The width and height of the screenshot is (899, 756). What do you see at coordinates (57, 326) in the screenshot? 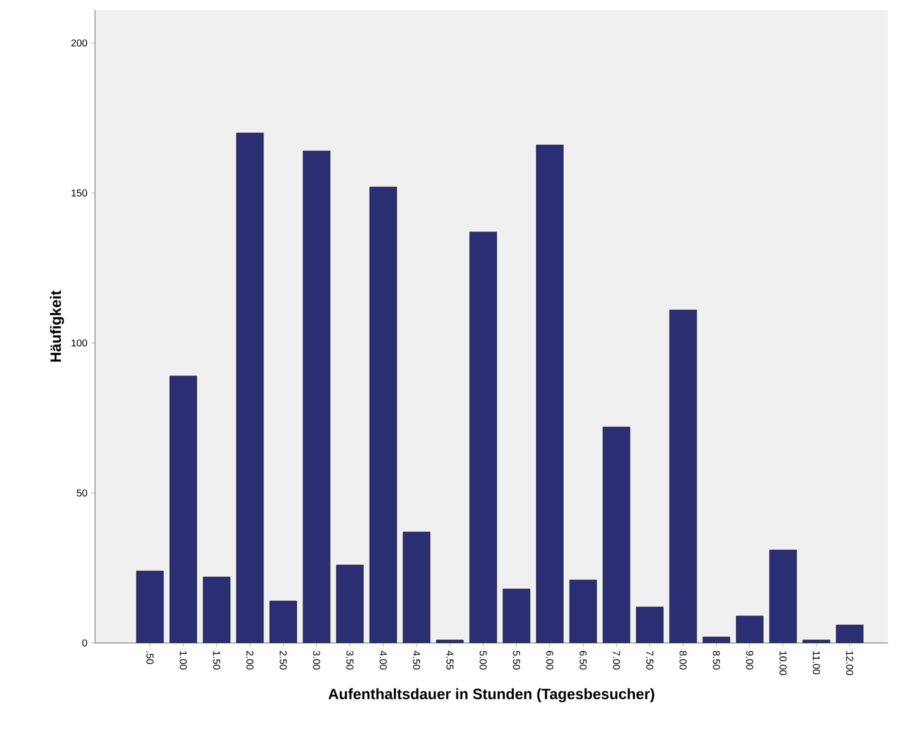
I see `y-axis-title: Häufigkeit` at bounding box center [57, 326].